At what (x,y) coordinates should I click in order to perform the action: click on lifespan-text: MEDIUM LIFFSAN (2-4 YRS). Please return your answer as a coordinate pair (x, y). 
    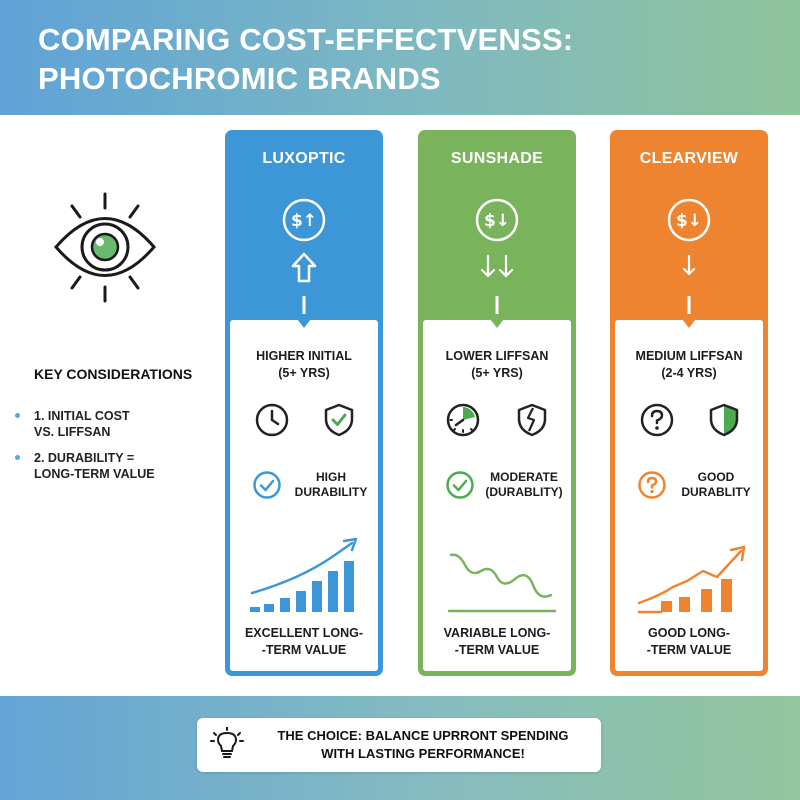
    Looking at the image, I should click on (689, 364).